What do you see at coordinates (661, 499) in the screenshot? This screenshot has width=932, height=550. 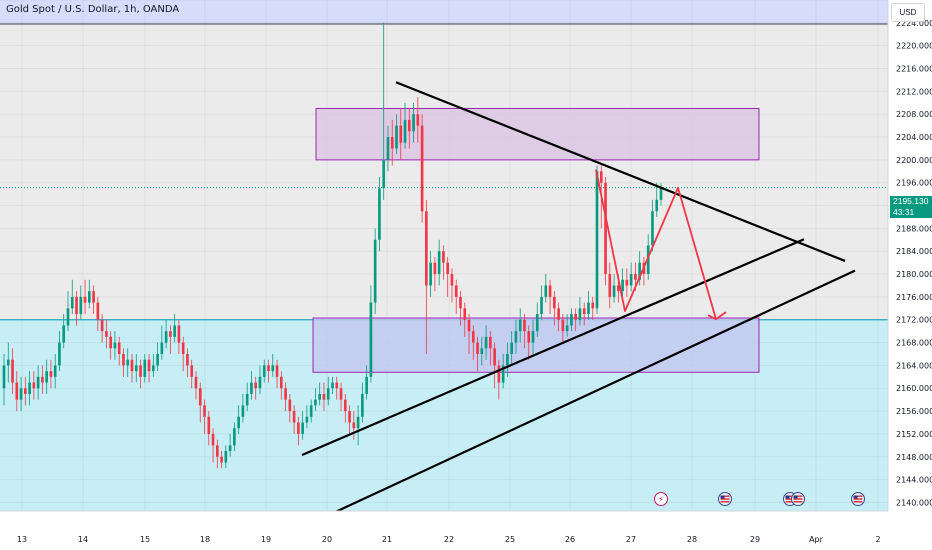 I see `lightning-event-icon: ⚡` at bounding box center [661, 499].